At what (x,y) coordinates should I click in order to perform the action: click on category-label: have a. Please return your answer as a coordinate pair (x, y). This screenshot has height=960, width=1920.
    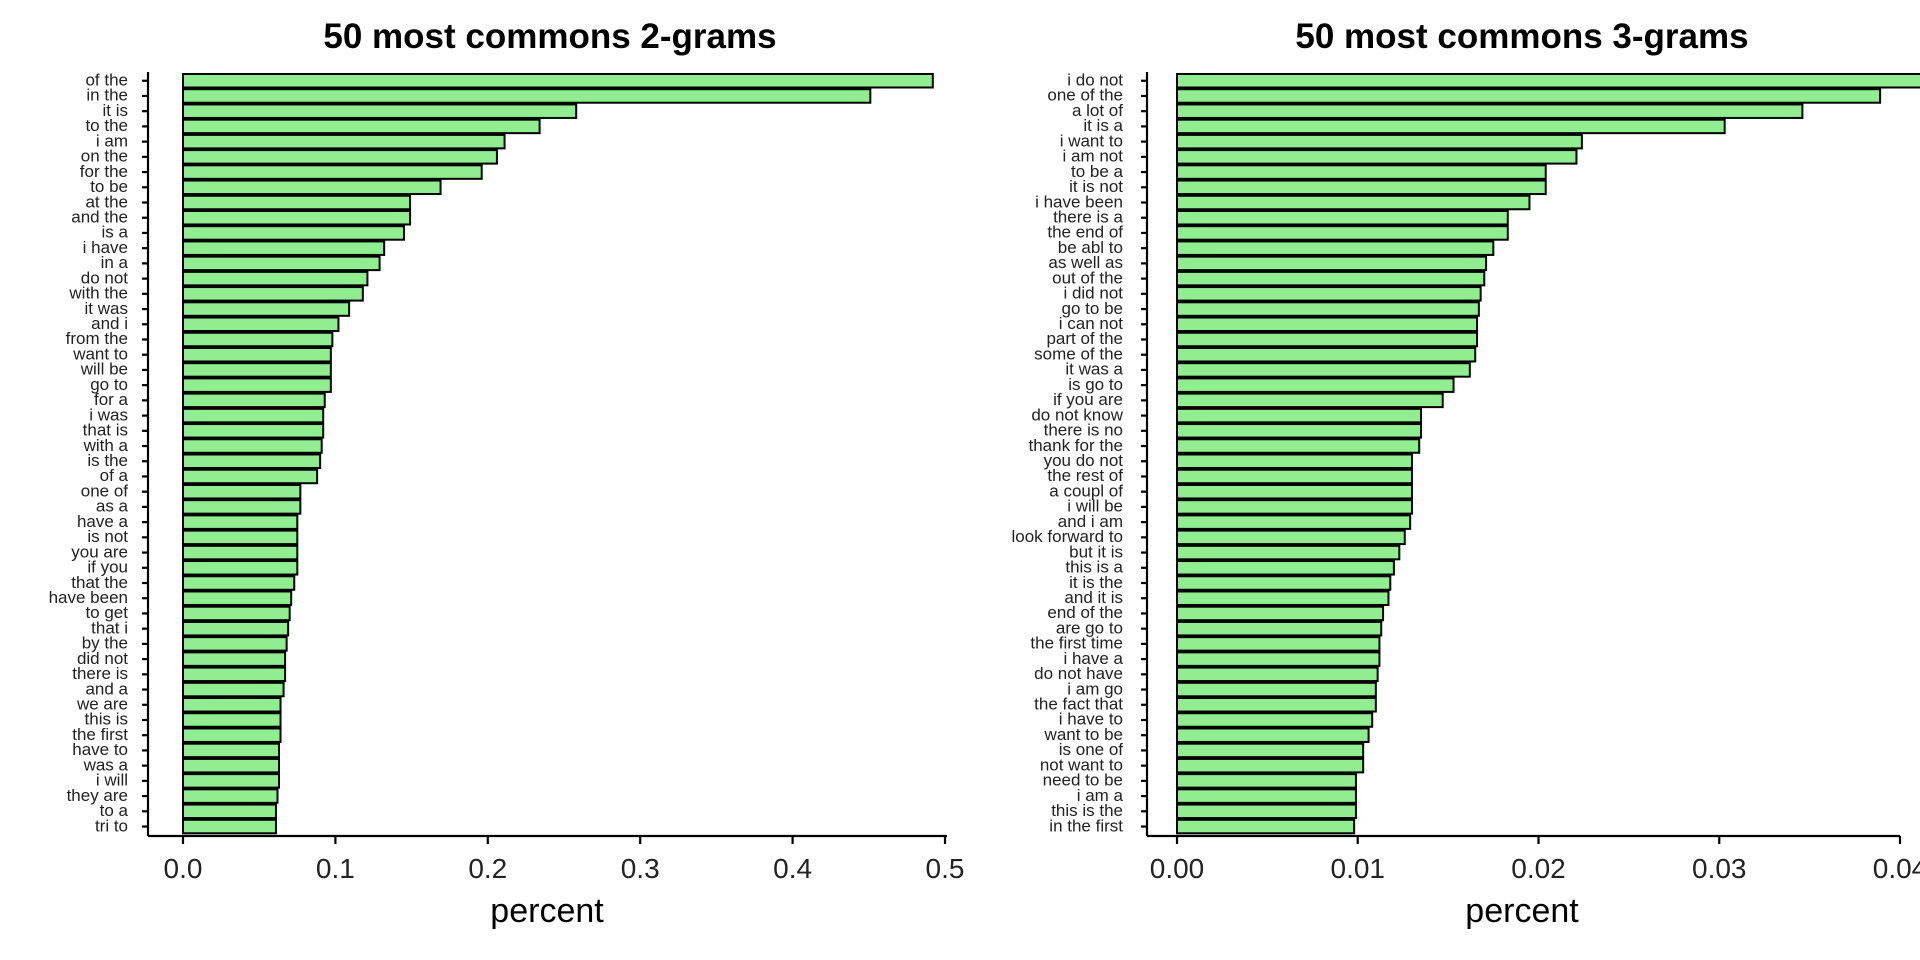
    Looking at the image, I should click on (103, 521).